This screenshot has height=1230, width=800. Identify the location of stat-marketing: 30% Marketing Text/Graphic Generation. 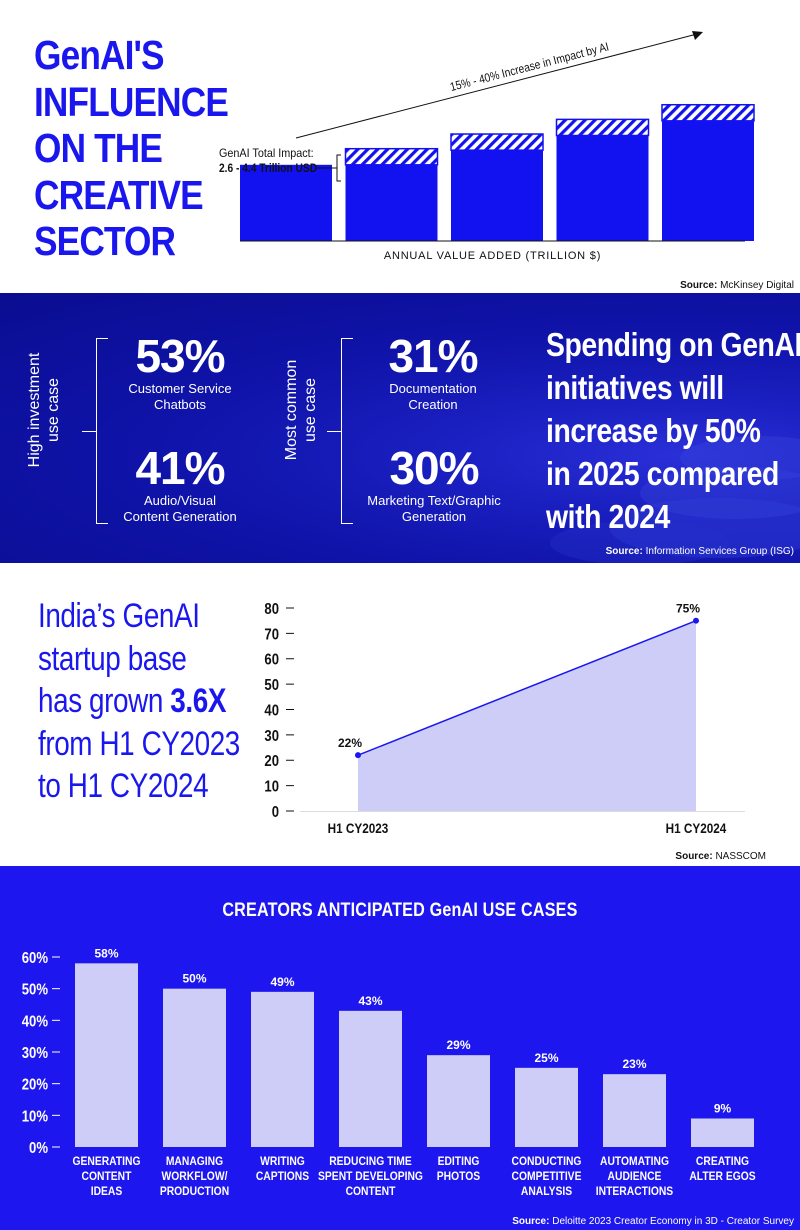
(434, 484).